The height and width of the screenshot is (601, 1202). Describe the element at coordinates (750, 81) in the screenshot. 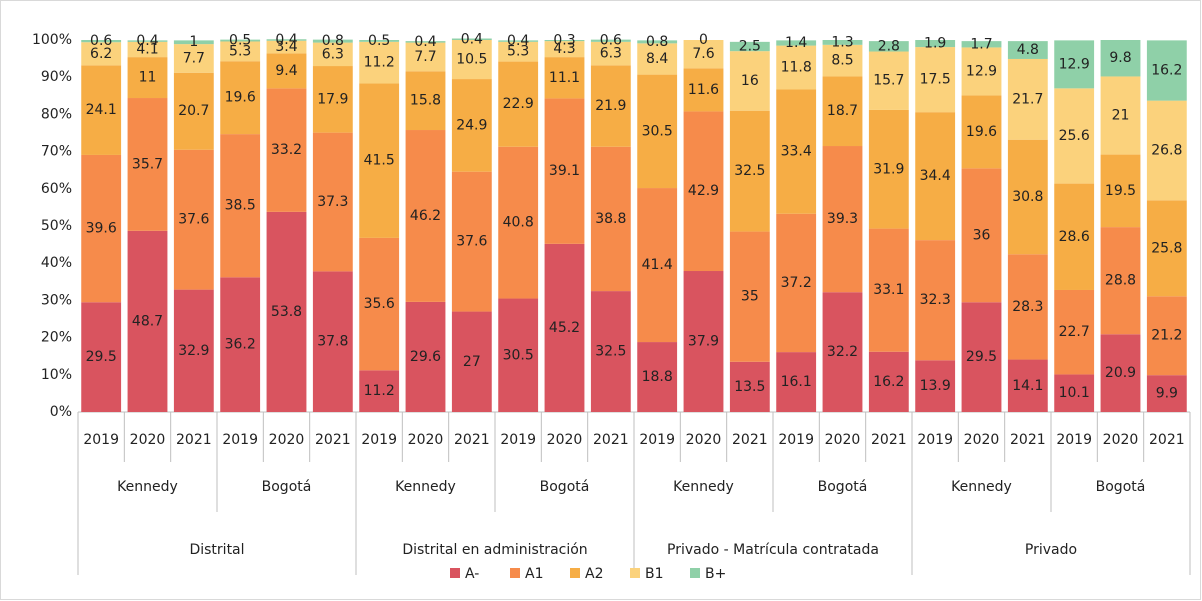

I see `value-label: 16` at that location.